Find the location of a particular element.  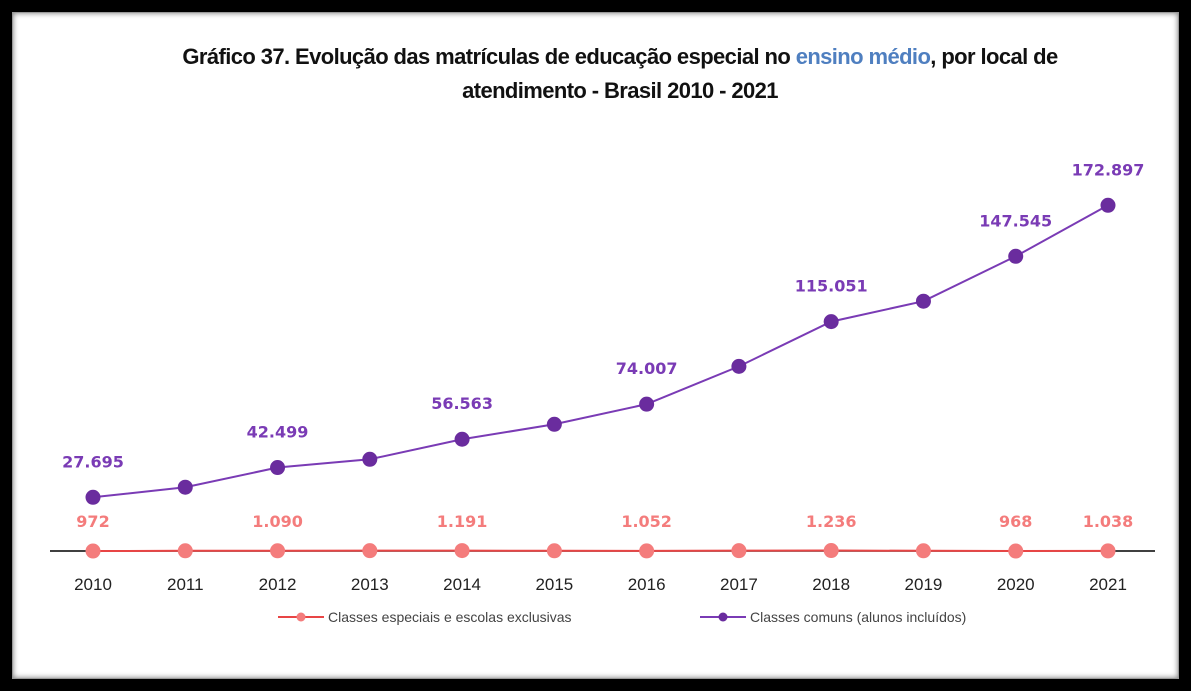

data-label: 1.052 is located at coordinates (646, 521).